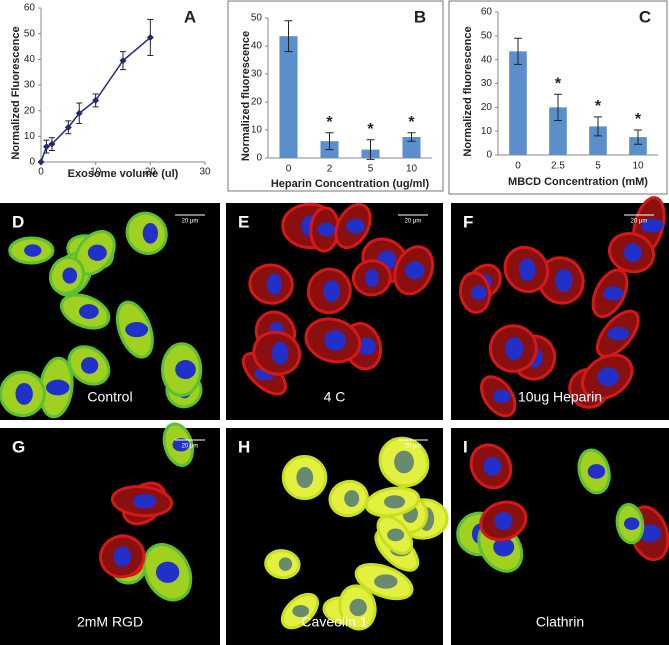 Image resolution: width=669 pixels, height=645 pixels. I want to click on x-axis-title: Heparin Concentration (ug/ml), so click(350, 184).